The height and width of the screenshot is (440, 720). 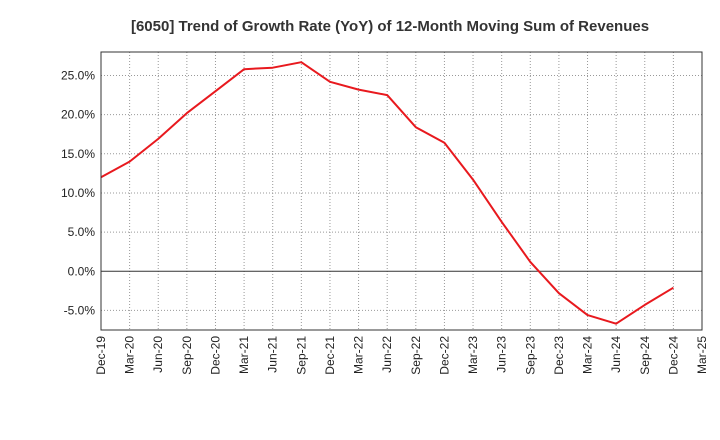 What do you see at coordinates (82, 232) in the screenshot?
I see `y-tick-label: 5.0%` at bounding box center [82, 232].